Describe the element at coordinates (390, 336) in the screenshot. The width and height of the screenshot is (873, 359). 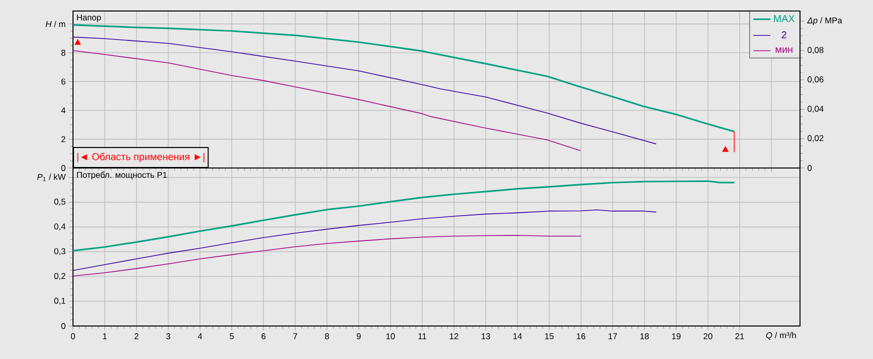
I see `x-tick-label: 10` at that location.